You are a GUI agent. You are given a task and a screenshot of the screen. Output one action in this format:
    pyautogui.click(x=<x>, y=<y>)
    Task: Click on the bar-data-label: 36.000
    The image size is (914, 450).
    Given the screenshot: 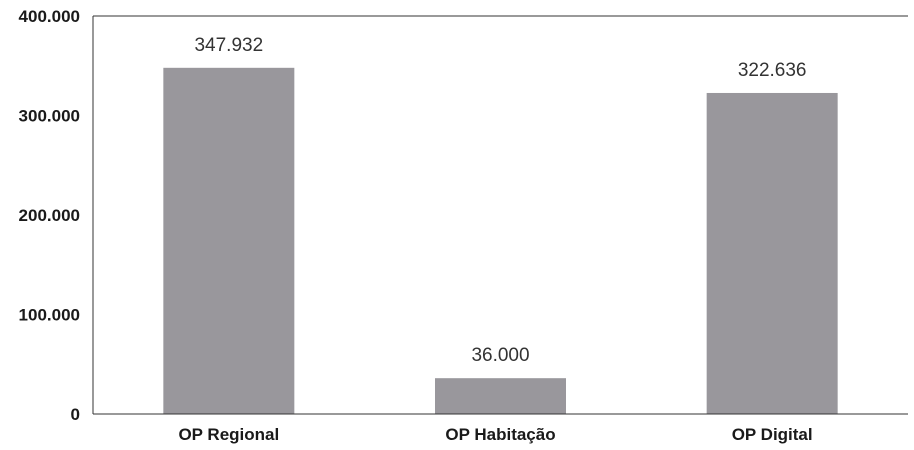 What is the action you would take?
    pyautogui.click(x=500, y=355)
    